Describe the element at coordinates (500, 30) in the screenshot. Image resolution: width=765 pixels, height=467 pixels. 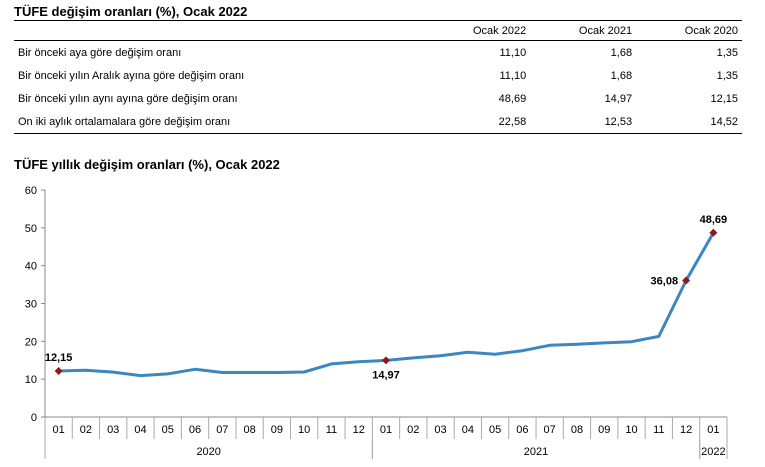
I see `table-header-cell: Ocak 2022` at that location.